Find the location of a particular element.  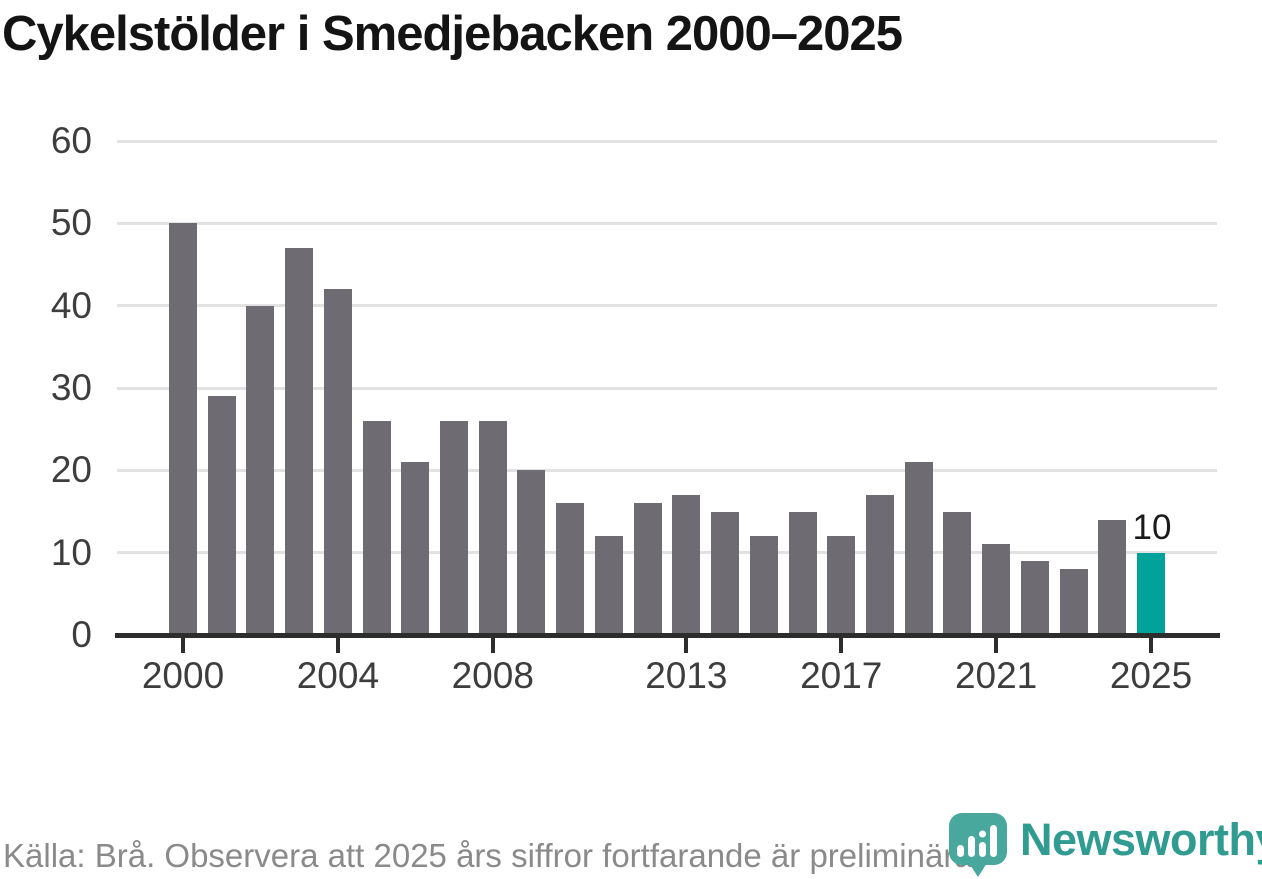

y-axis-label-20: 20 is located at coordinates (71, 470).